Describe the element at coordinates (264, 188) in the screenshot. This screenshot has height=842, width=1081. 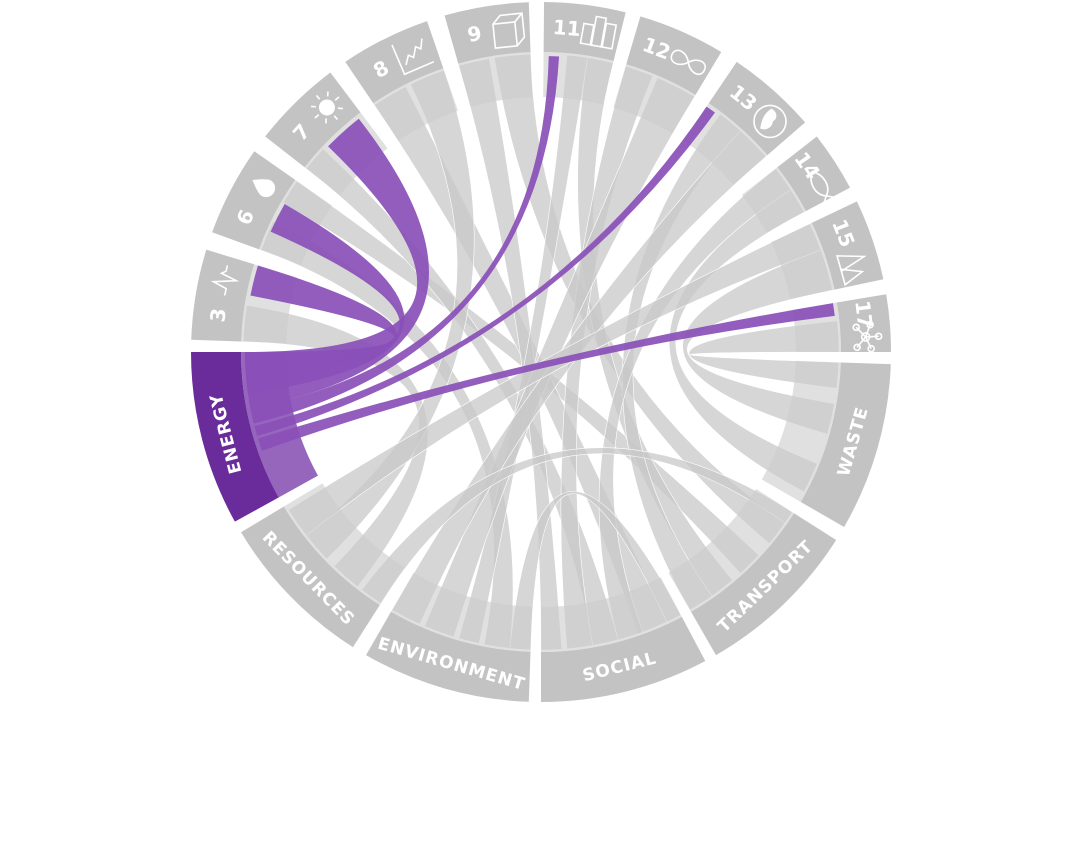
I see `water-drop-icon` at that location.